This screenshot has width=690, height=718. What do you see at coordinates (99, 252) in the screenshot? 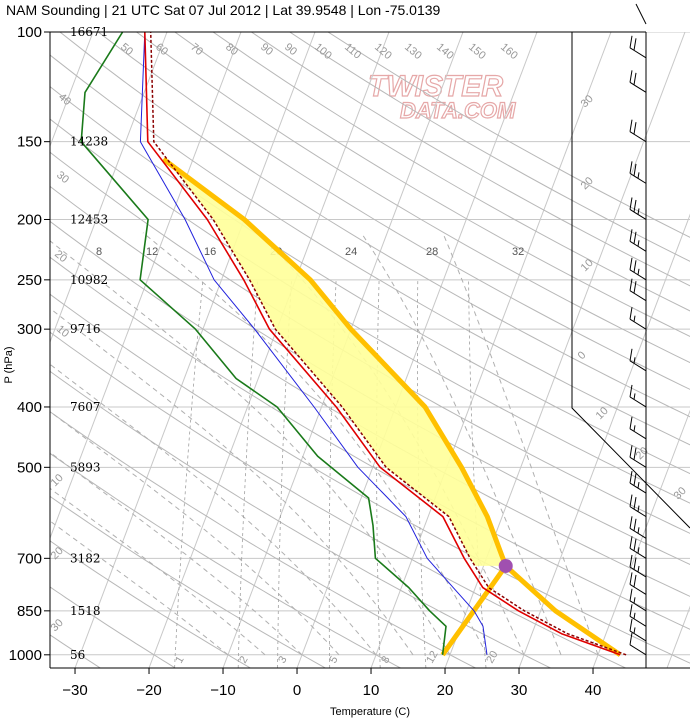
I see `mixing-ratio-label: 8` at bounding box center [99, 252].